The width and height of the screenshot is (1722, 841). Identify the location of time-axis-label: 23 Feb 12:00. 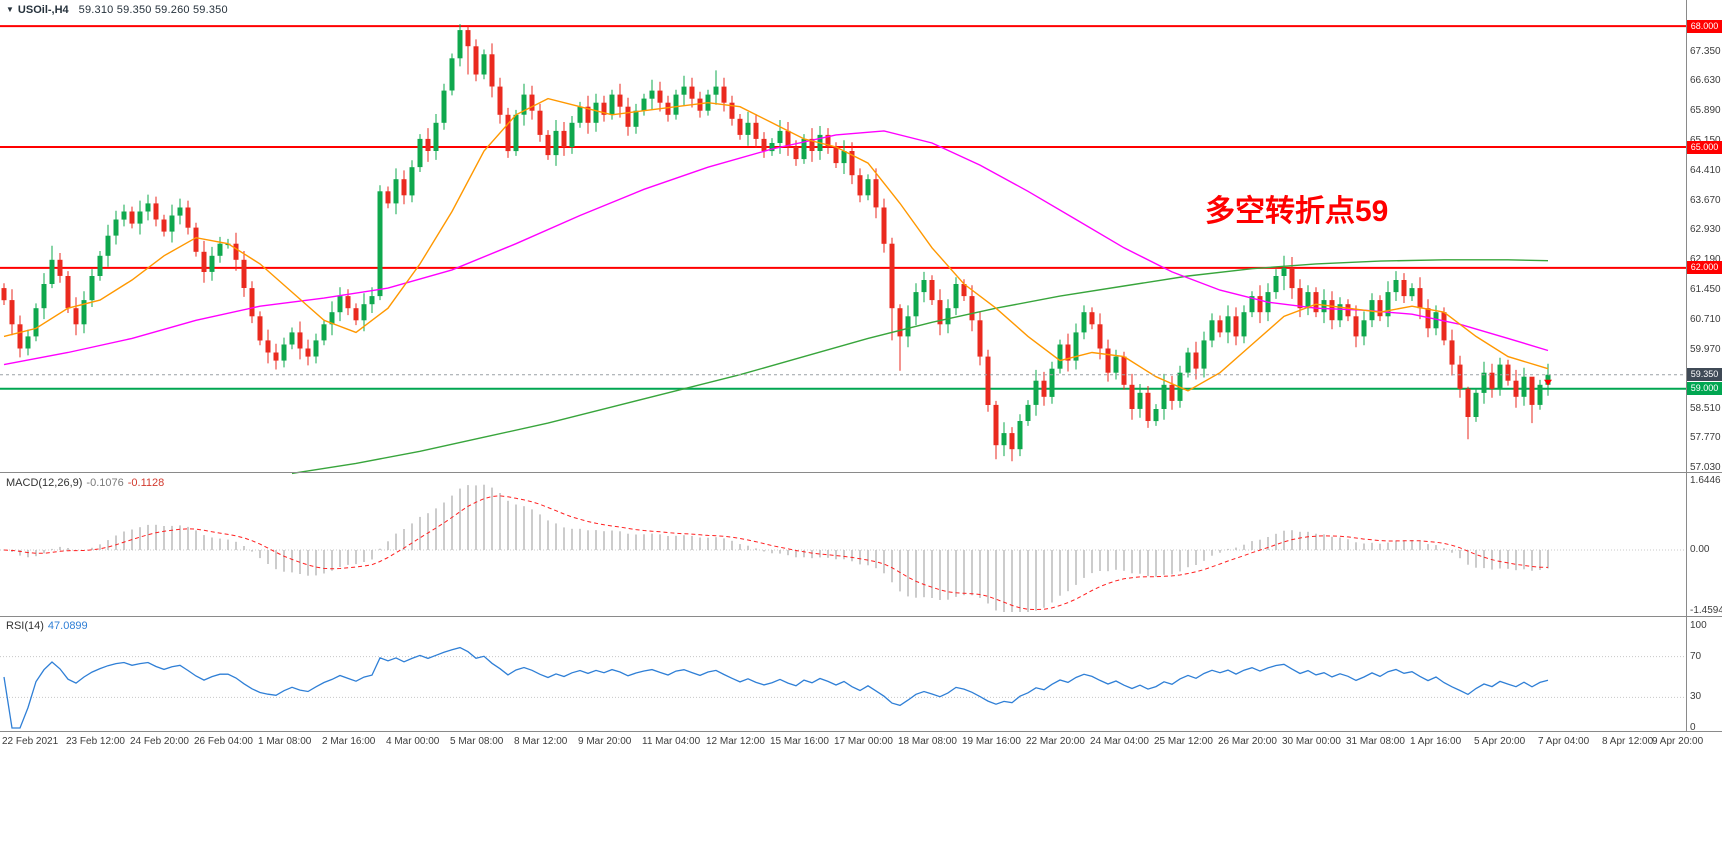
(95, 741).